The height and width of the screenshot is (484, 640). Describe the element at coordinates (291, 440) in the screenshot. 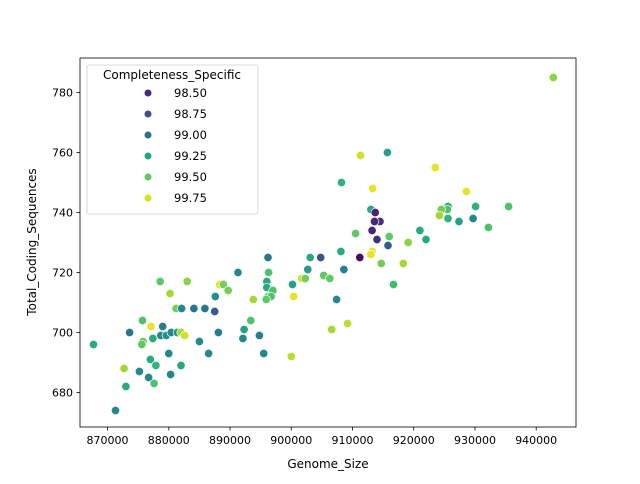

I see `x-tick-label: 900000` at that location.